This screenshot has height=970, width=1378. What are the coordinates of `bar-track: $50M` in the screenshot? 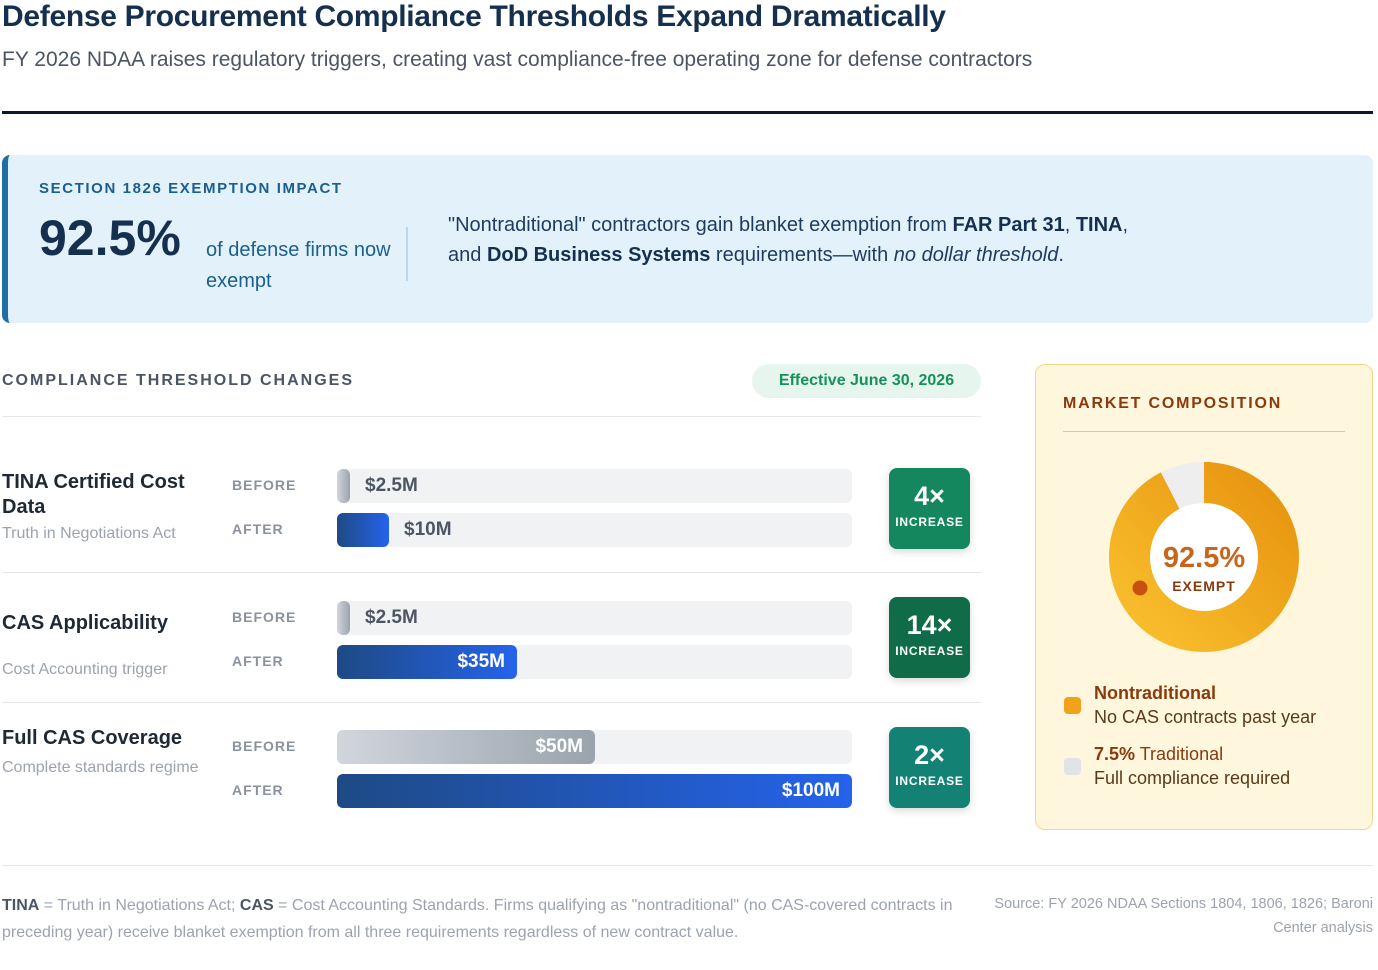 It's located at (594, 747).